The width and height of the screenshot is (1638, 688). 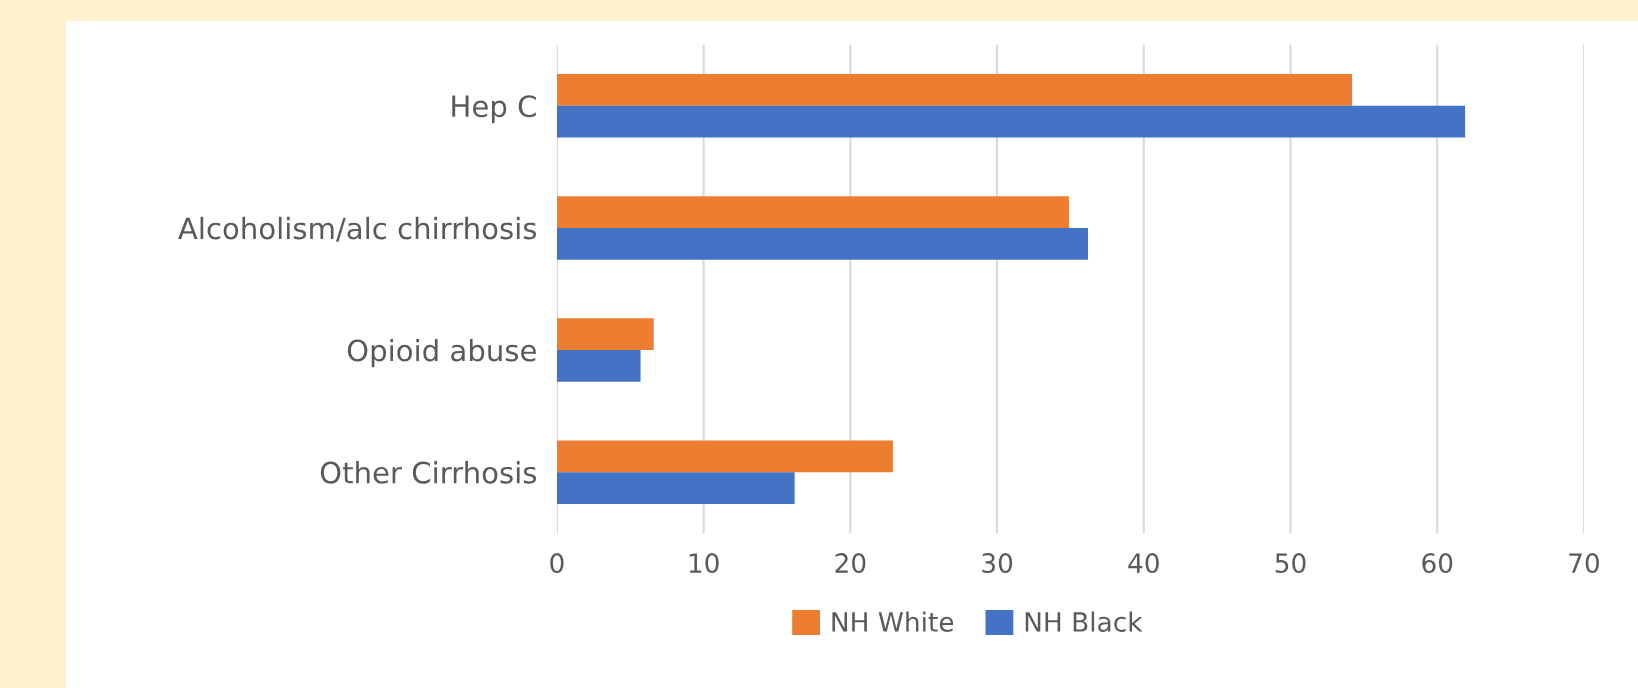 What do you see at coordinates (1584, 563) in the screenshot?
I see `x-tick-label: 70` at bounding box center [1584, 563].